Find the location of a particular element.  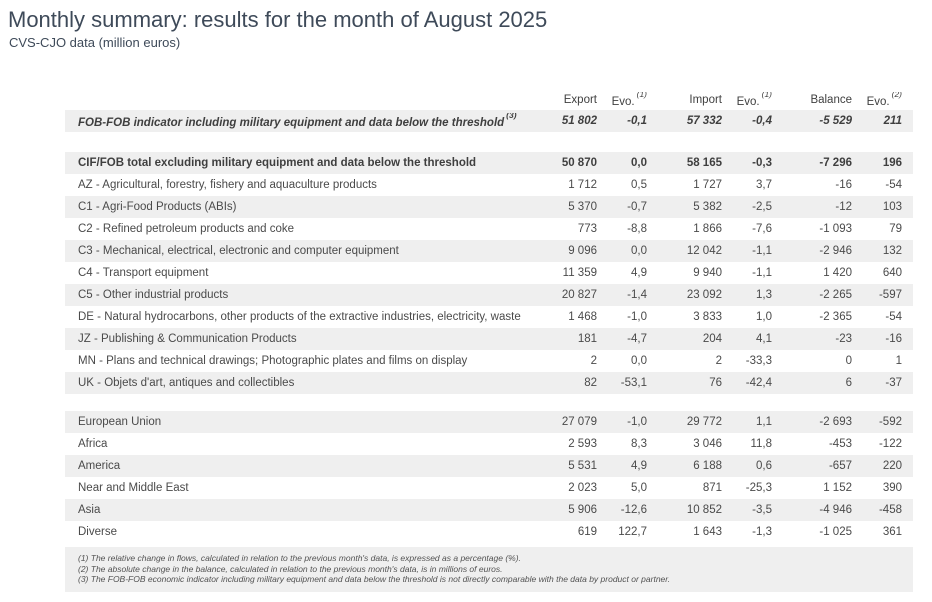

value-cell: 1 is located at coordinates (898, 361).